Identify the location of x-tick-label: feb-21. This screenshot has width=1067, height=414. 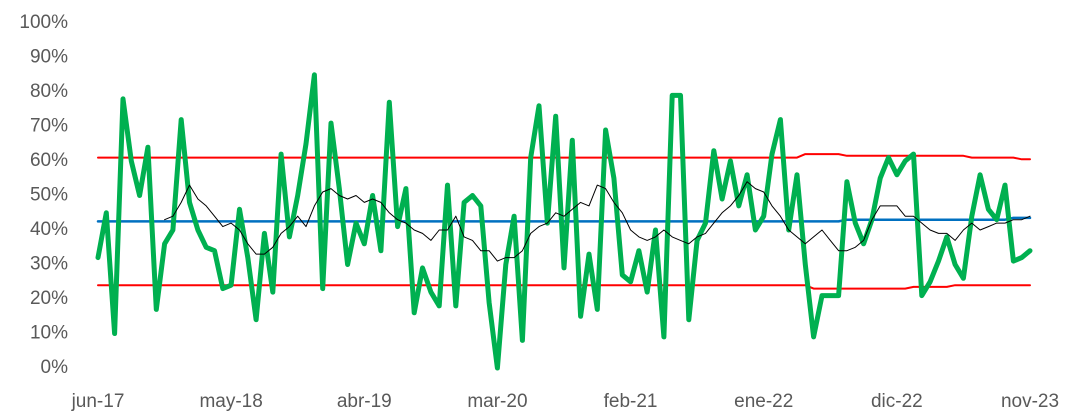
(631, 401).